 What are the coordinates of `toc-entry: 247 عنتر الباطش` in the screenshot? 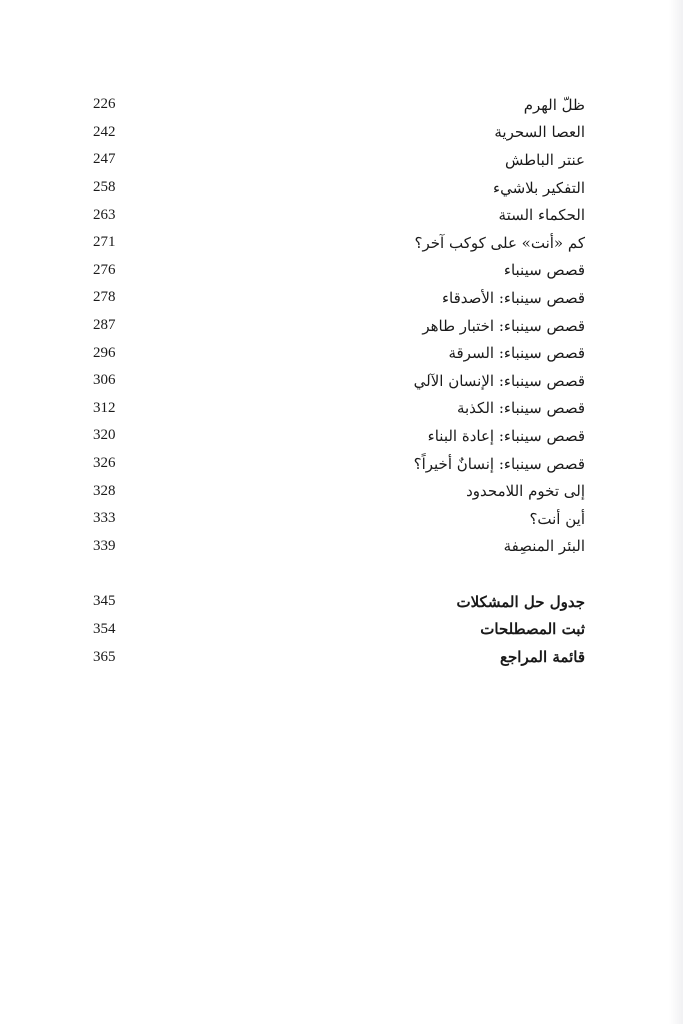 It's located at (339, 160).